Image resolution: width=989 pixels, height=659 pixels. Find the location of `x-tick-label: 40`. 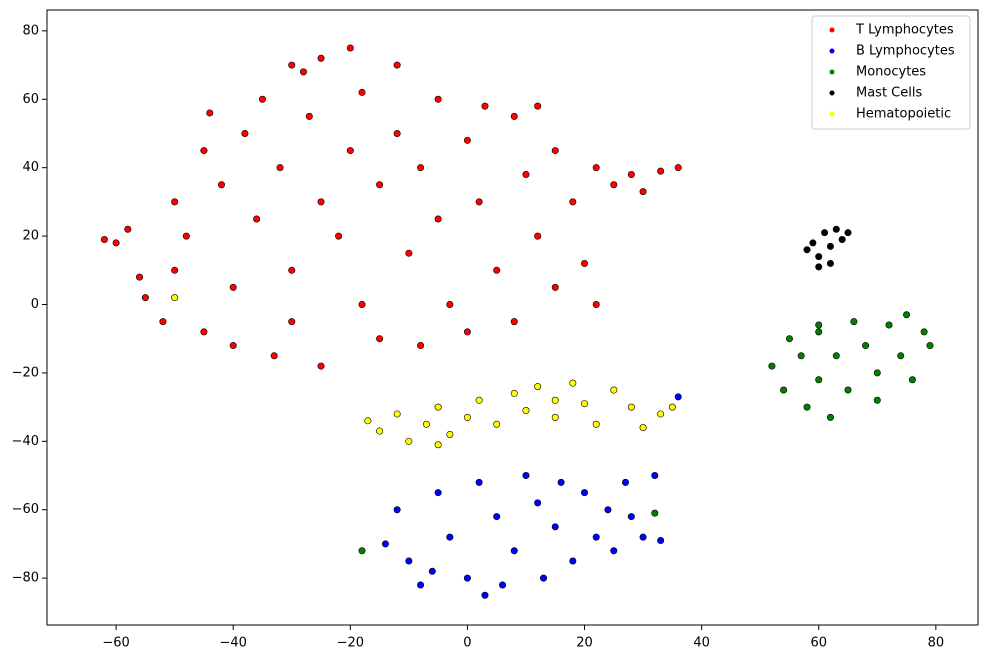

x-tick-label: 40 is located at coordinates (701, 643).